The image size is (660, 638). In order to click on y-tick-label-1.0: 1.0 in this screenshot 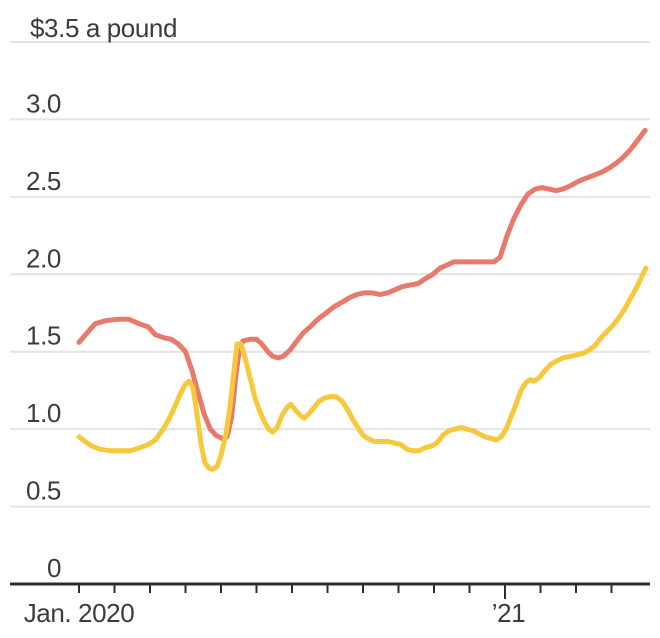, I will do `click(43, 413)`.